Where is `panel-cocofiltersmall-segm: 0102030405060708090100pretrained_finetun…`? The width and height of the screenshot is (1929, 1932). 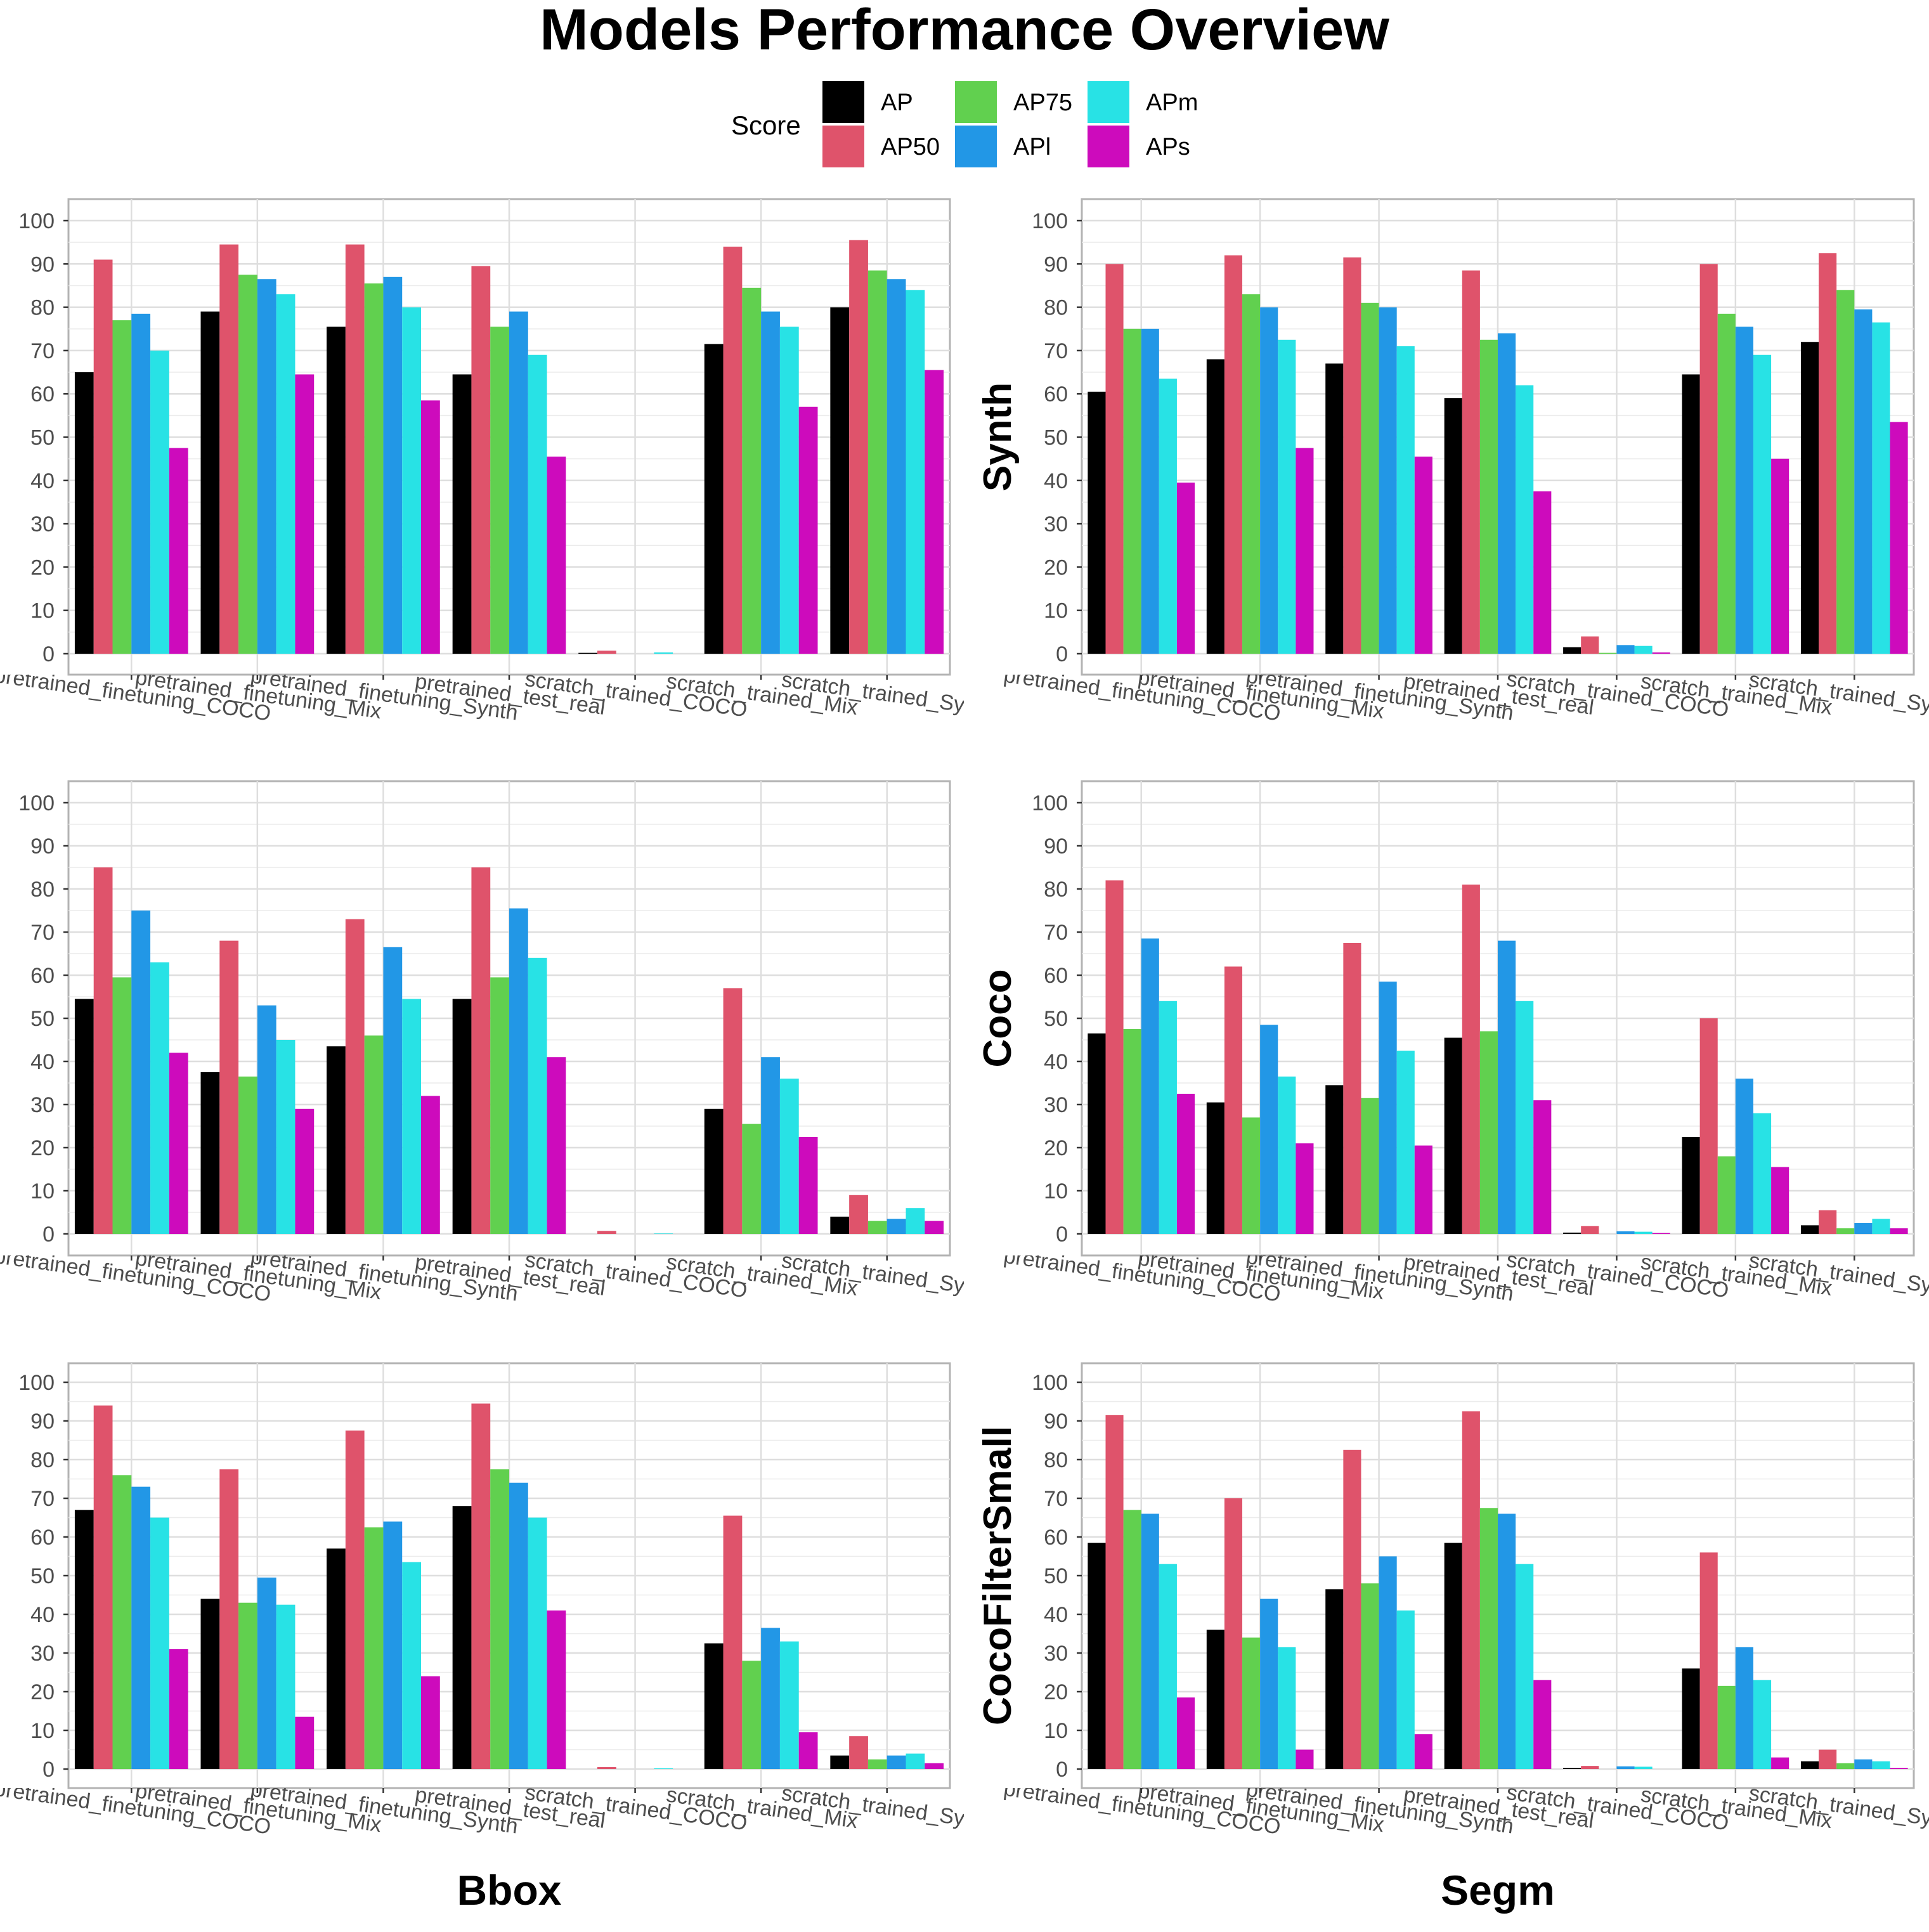
panel-cocofiltersmall-segm: 0102030405060708090100pretrained_finetun… is located at coordinates (1466, 1600).